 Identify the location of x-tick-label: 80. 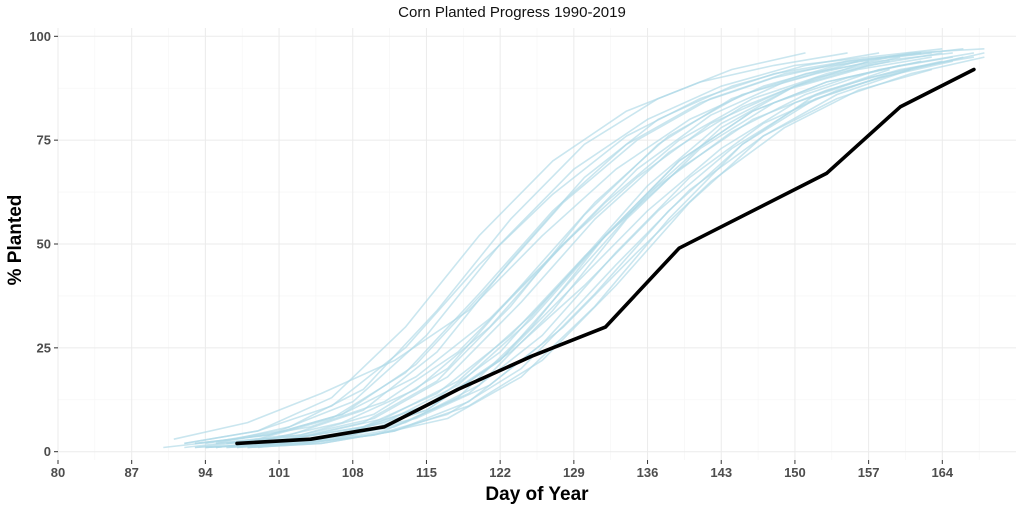
(58, 472).